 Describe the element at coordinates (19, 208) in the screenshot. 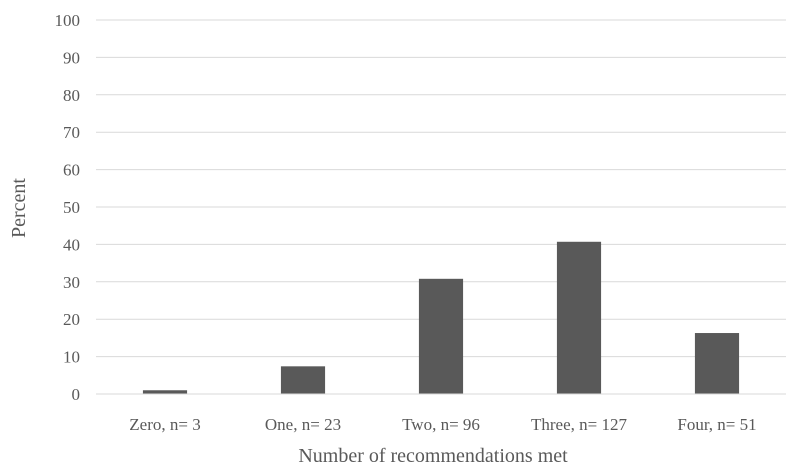

I see `y-axis-title: Percent` at that location.